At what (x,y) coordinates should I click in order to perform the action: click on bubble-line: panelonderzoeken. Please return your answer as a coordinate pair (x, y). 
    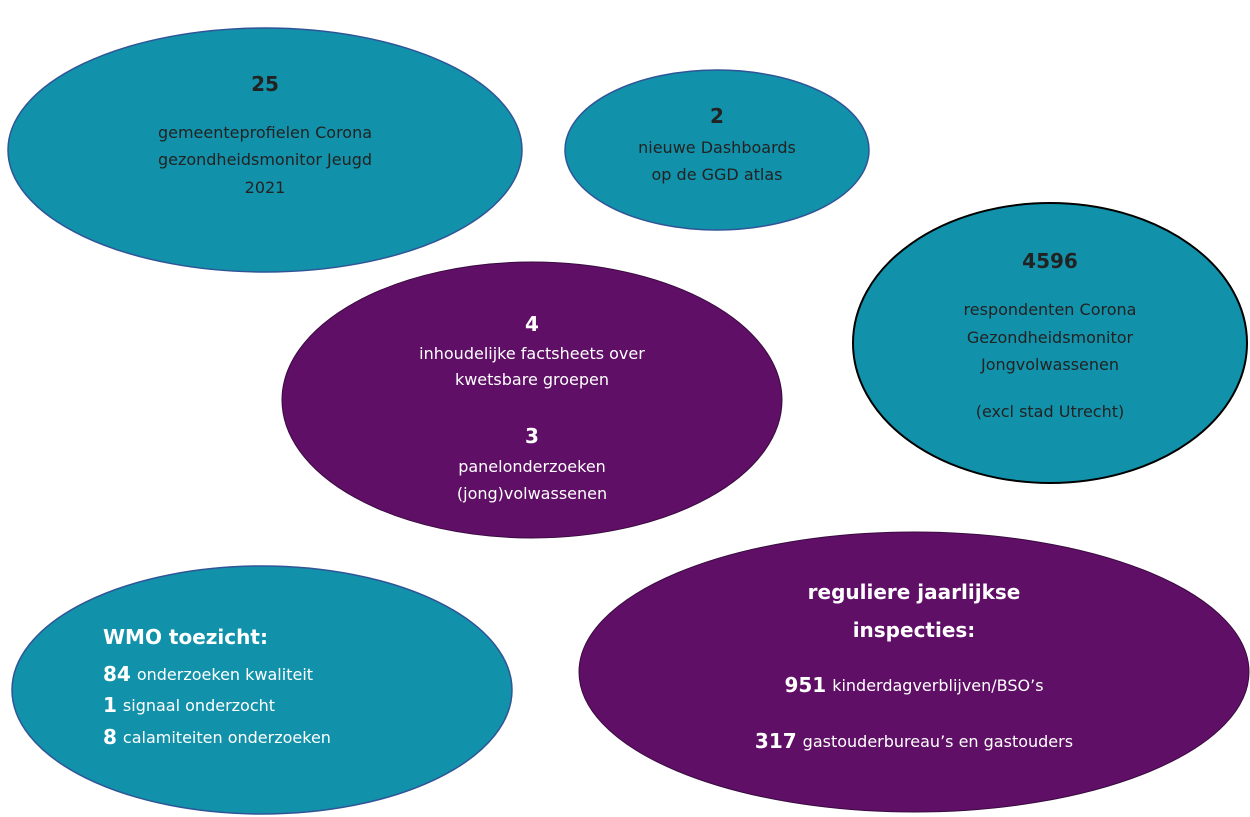
    Looking at the image, I should click on (532, 466).